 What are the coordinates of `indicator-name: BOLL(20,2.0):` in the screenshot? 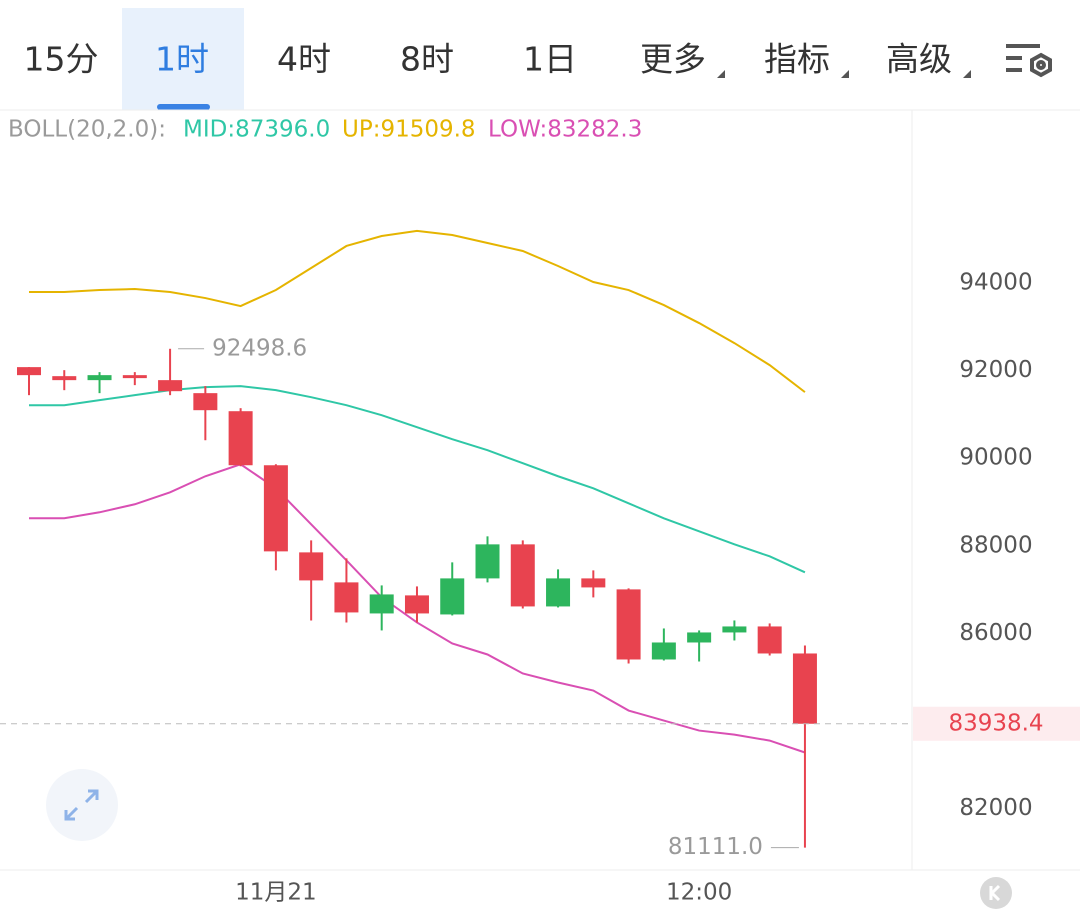 It's located at (87, 130).